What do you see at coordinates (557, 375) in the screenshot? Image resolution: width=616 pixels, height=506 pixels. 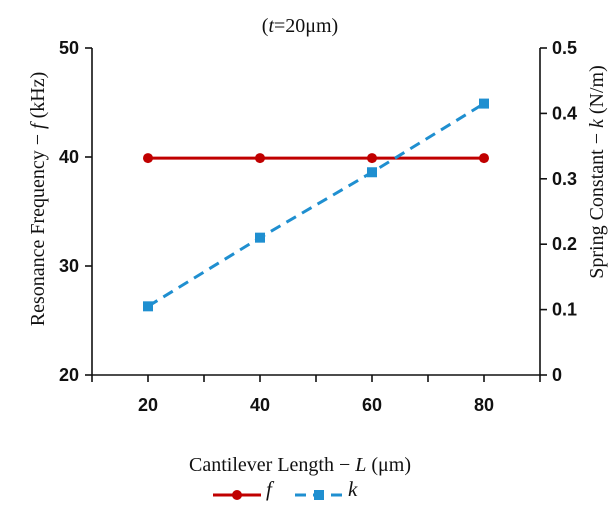 I see `right-y-tick-label: 0` at bounding box center [557, 375].